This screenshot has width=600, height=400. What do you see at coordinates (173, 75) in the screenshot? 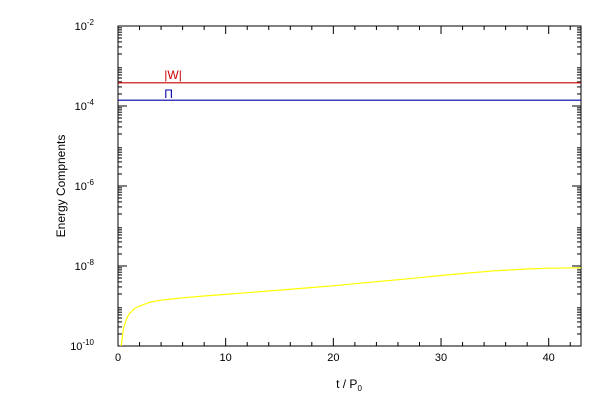
I see `series-label-0: |W|` at bounding box center [173, 75].